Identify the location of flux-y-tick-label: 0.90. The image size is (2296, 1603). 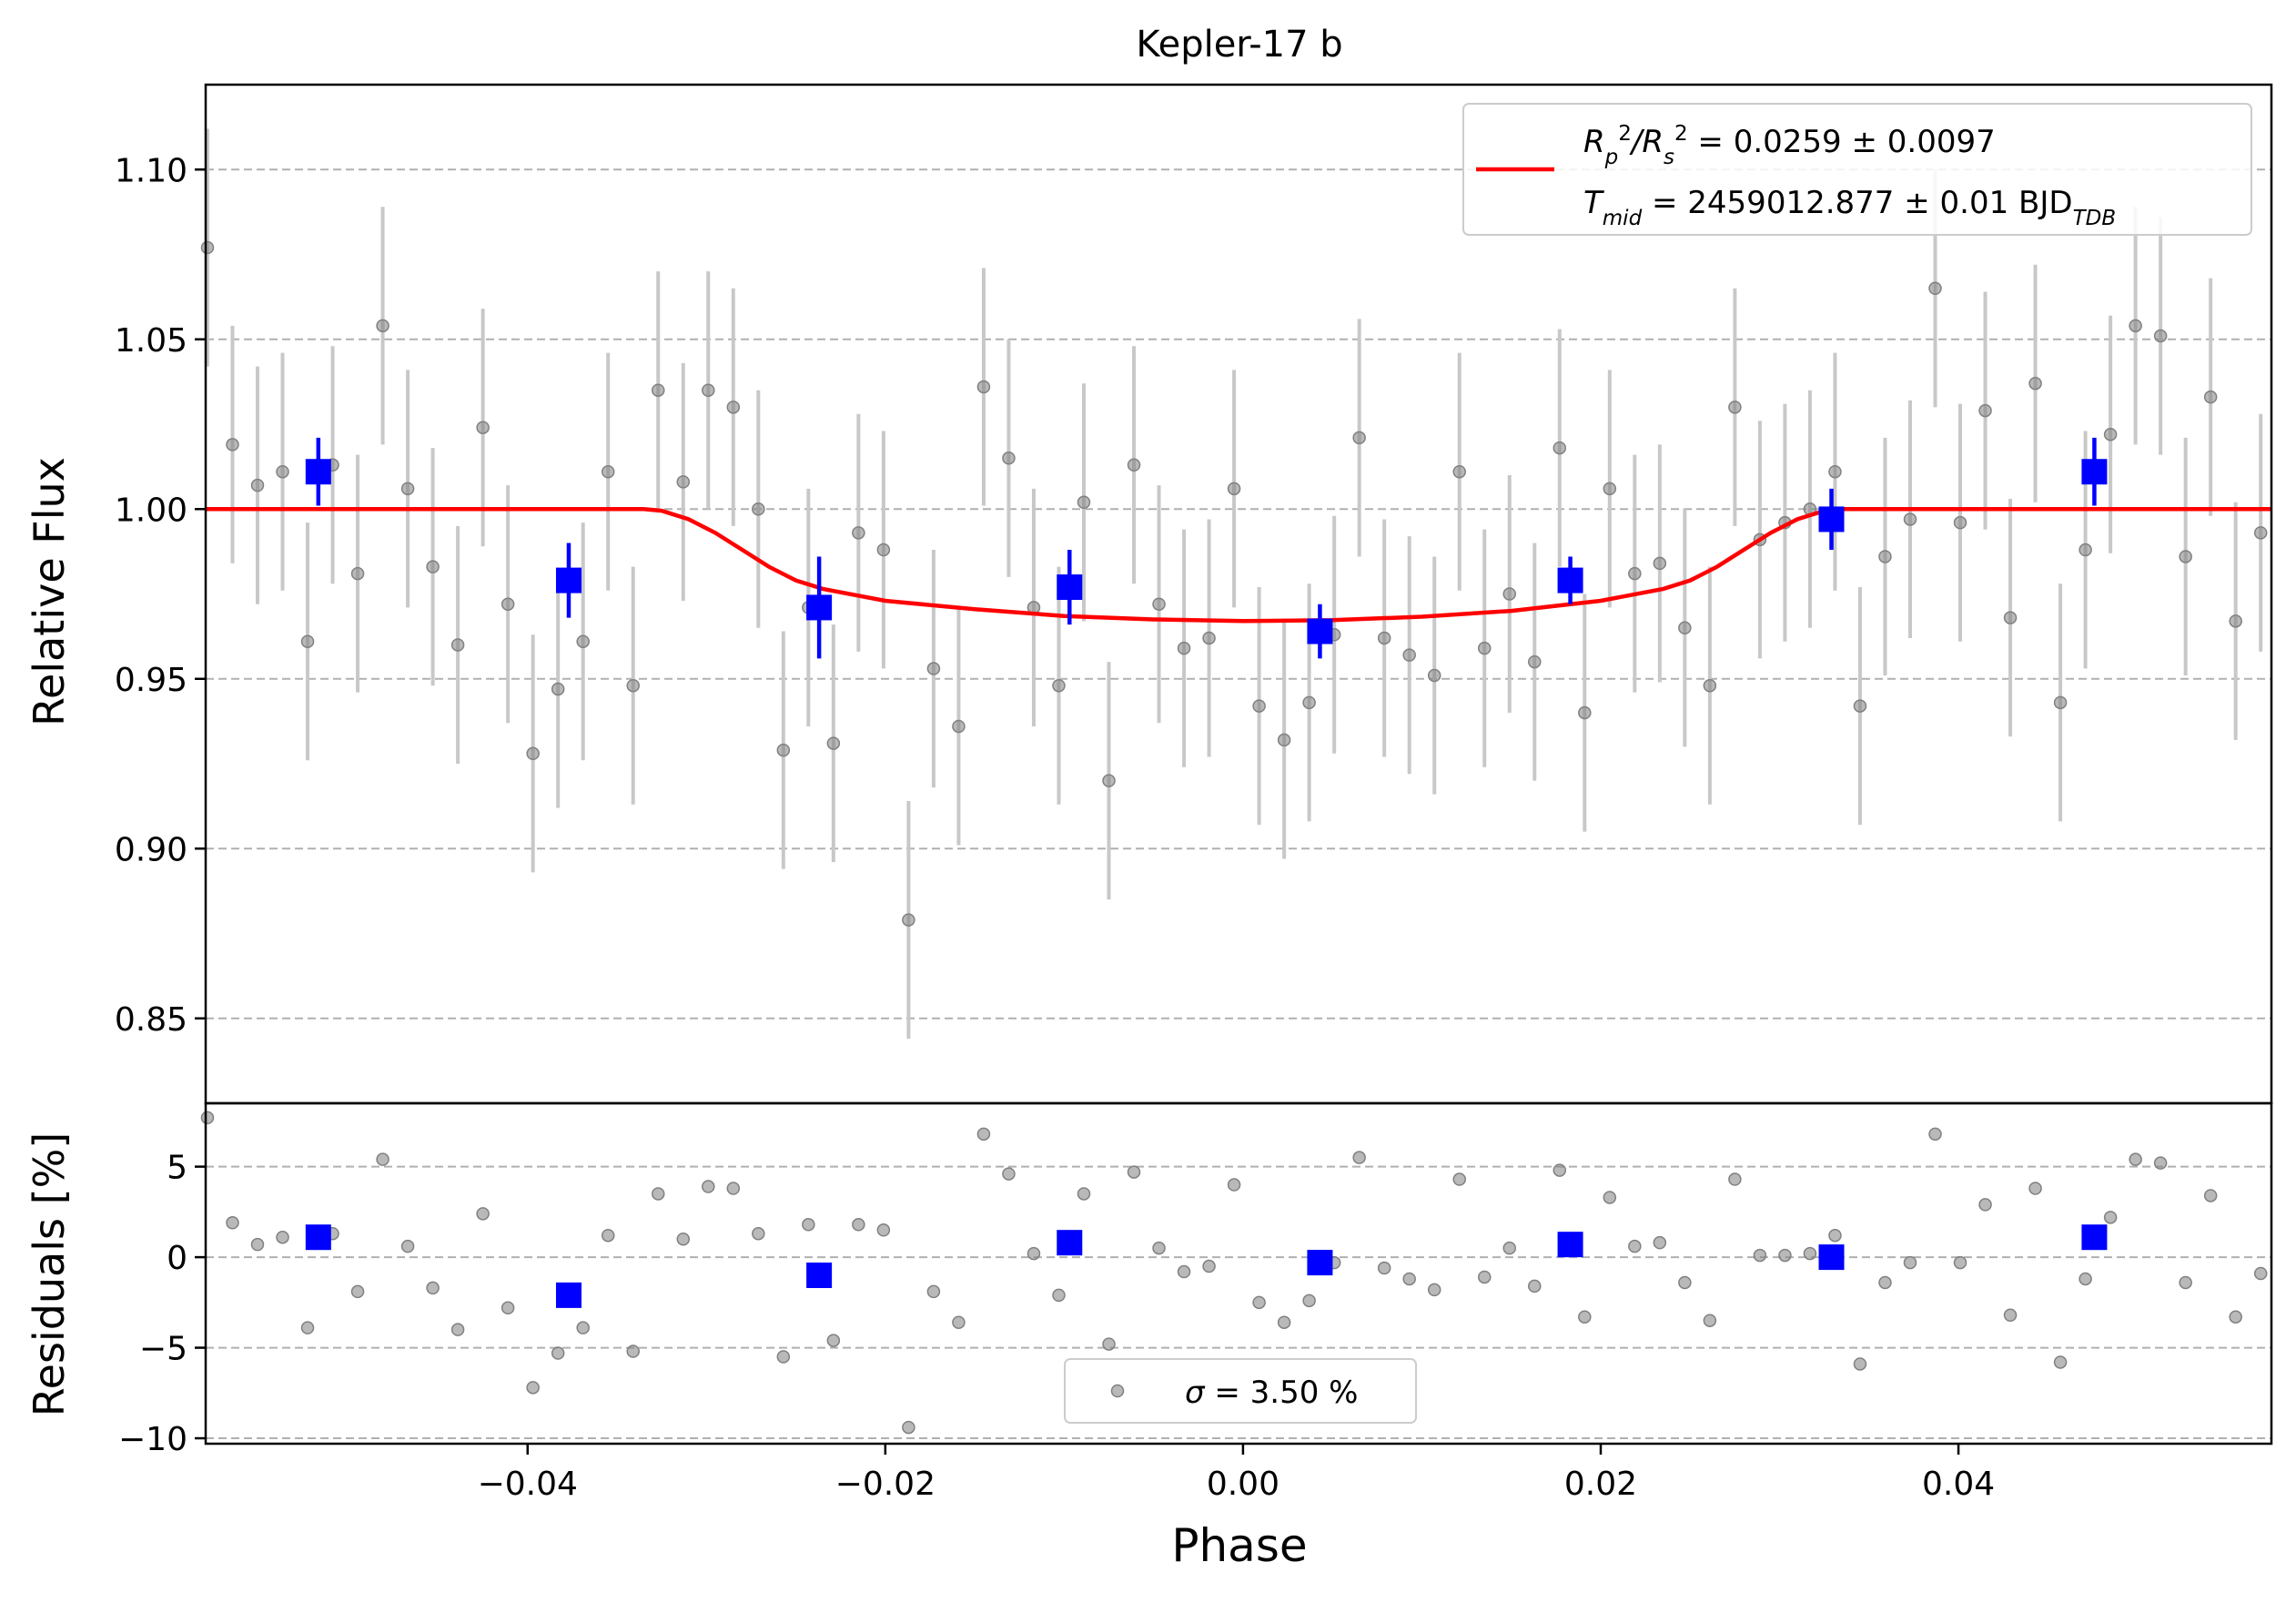
(151, 849).